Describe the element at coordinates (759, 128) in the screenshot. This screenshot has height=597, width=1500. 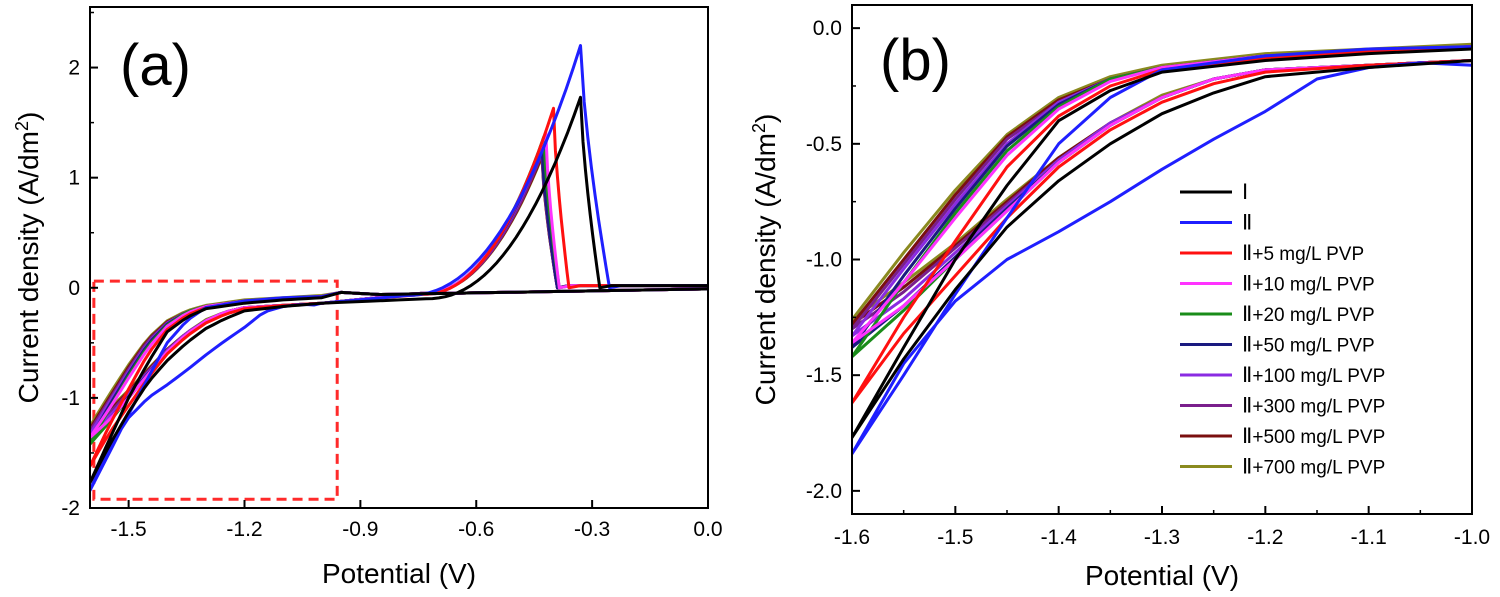
I see `panel-b-y-axis-title-sup: 2` at that location.